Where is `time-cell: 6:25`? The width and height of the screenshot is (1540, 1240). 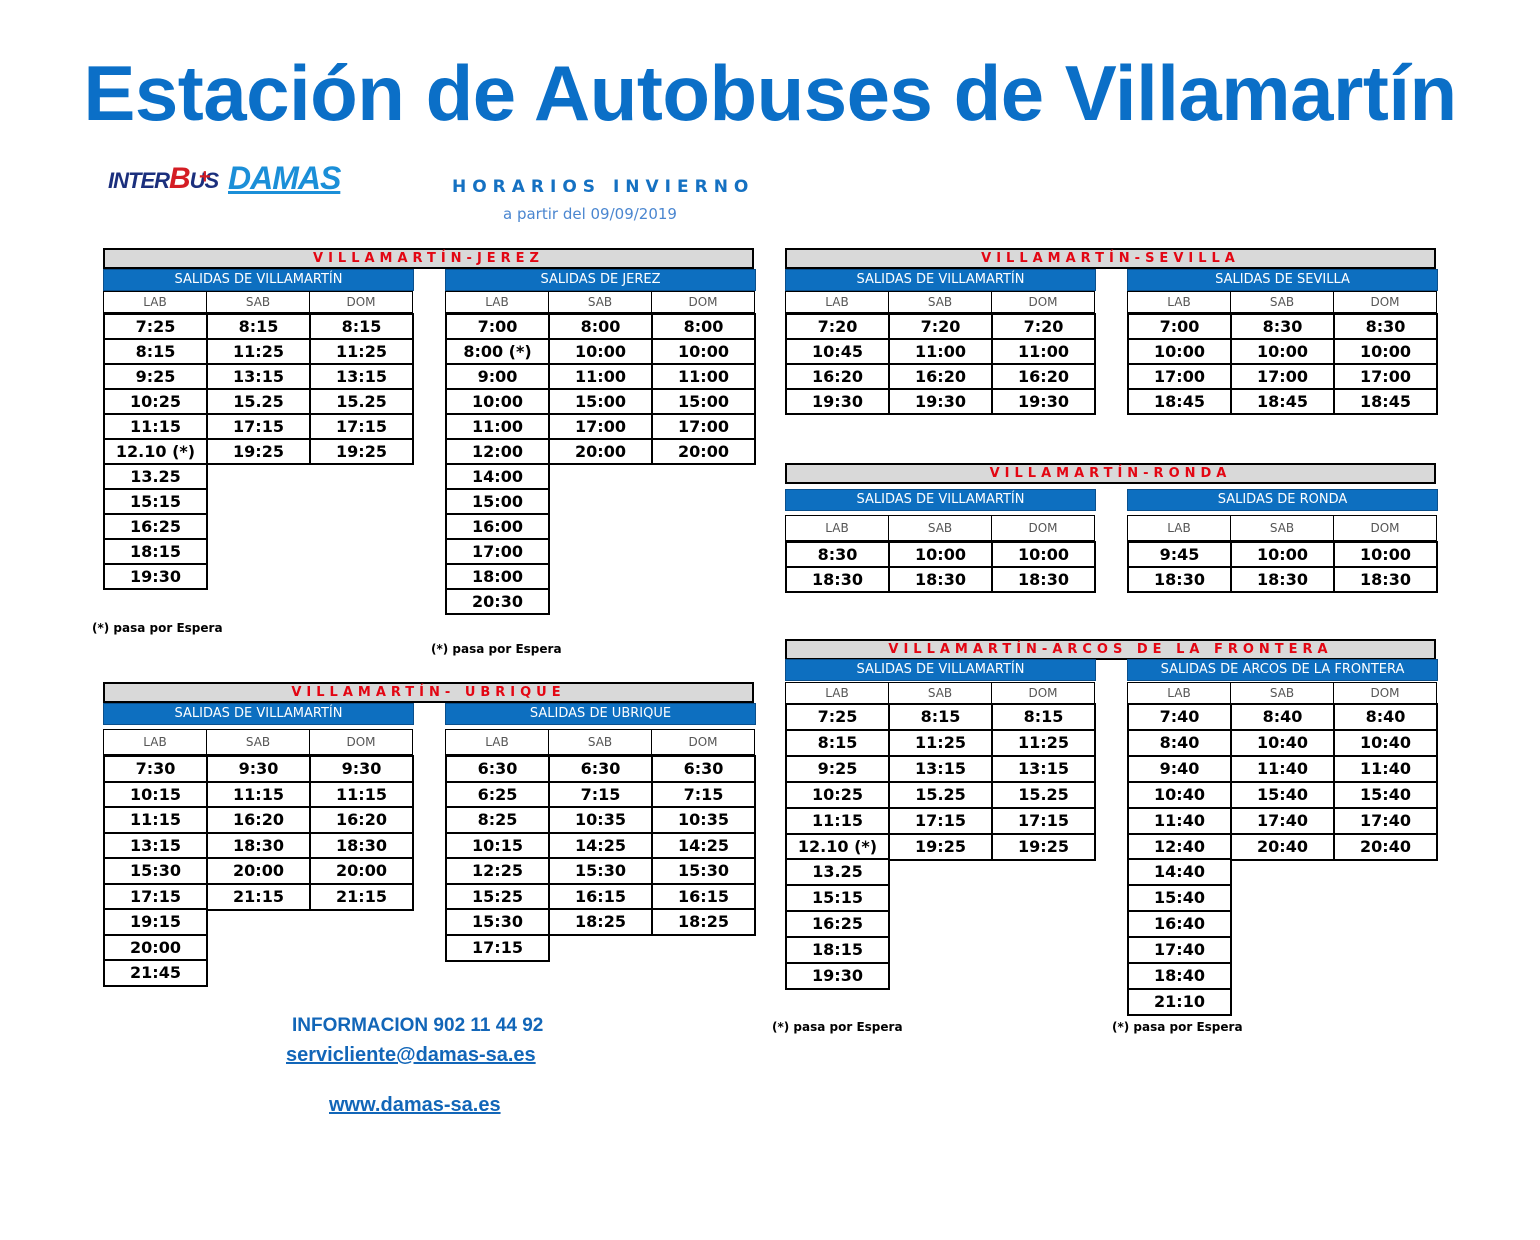 time-cell: 6:25 is located at coordinates (497, 795).